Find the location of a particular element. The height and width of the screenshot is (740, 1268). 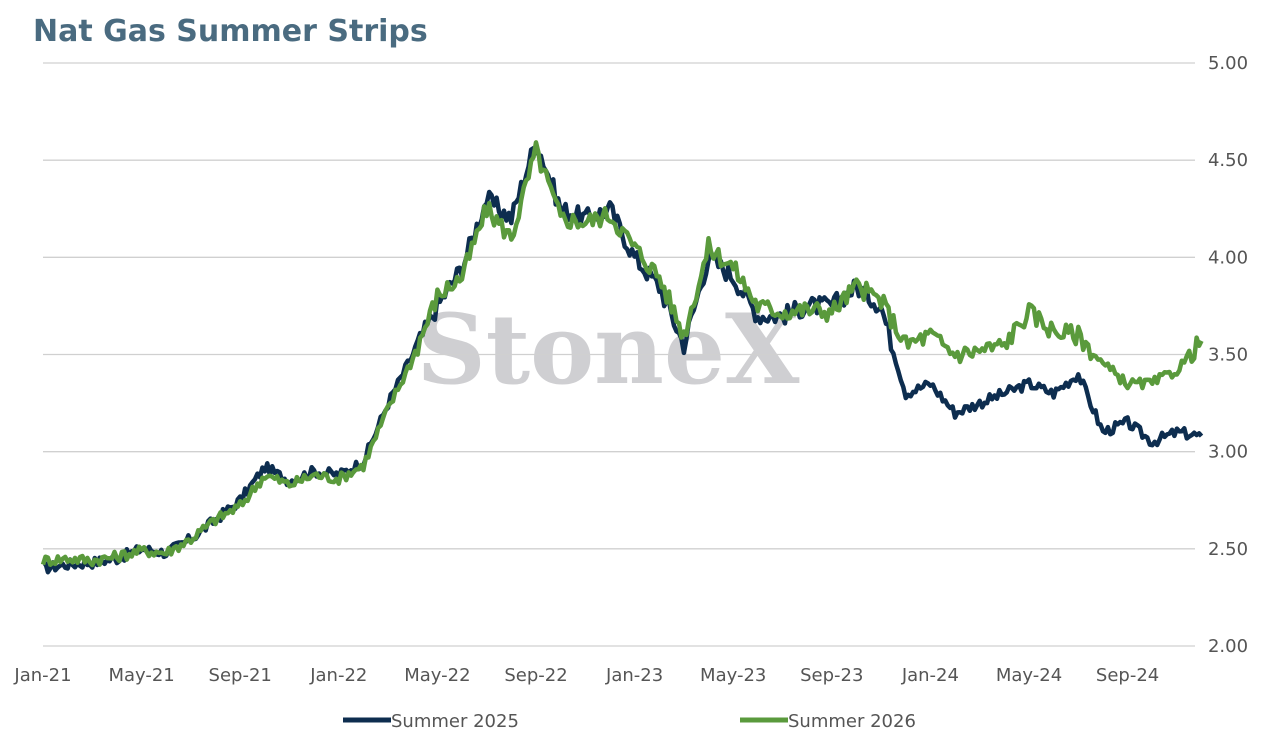

y-tick-label: 2.00 is located at coordinates (1228, 646).